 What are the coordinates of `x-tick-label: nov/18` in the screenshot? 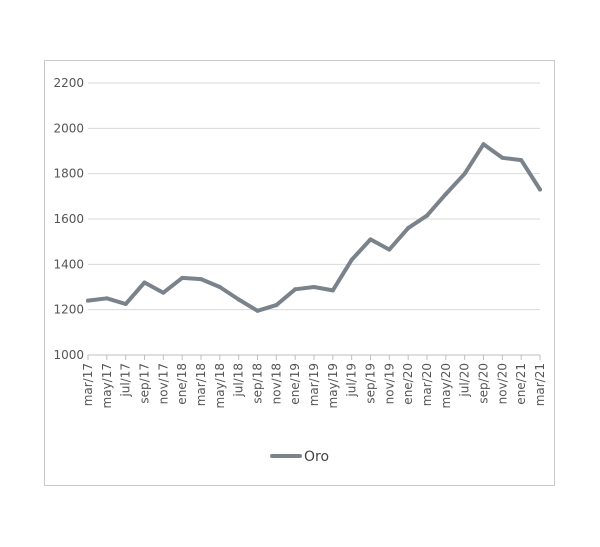 It's located at (276, 383).